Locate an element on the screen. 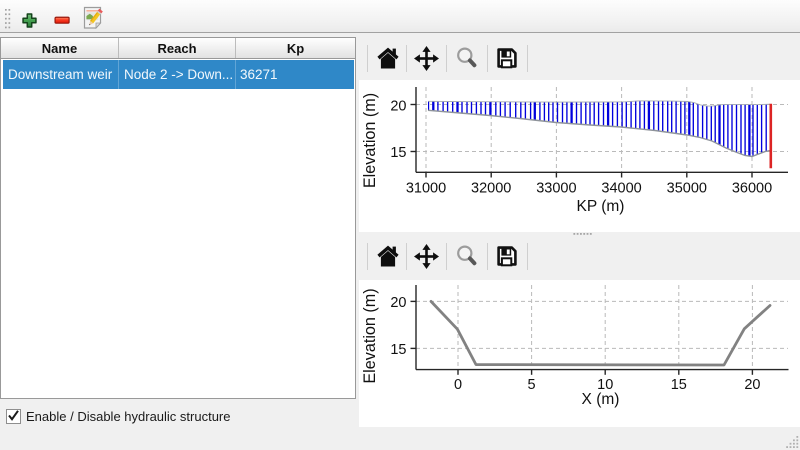 The width and height of the screenshot is (800, 450). svg-text: 33000 is located at coordinates (556, 189).